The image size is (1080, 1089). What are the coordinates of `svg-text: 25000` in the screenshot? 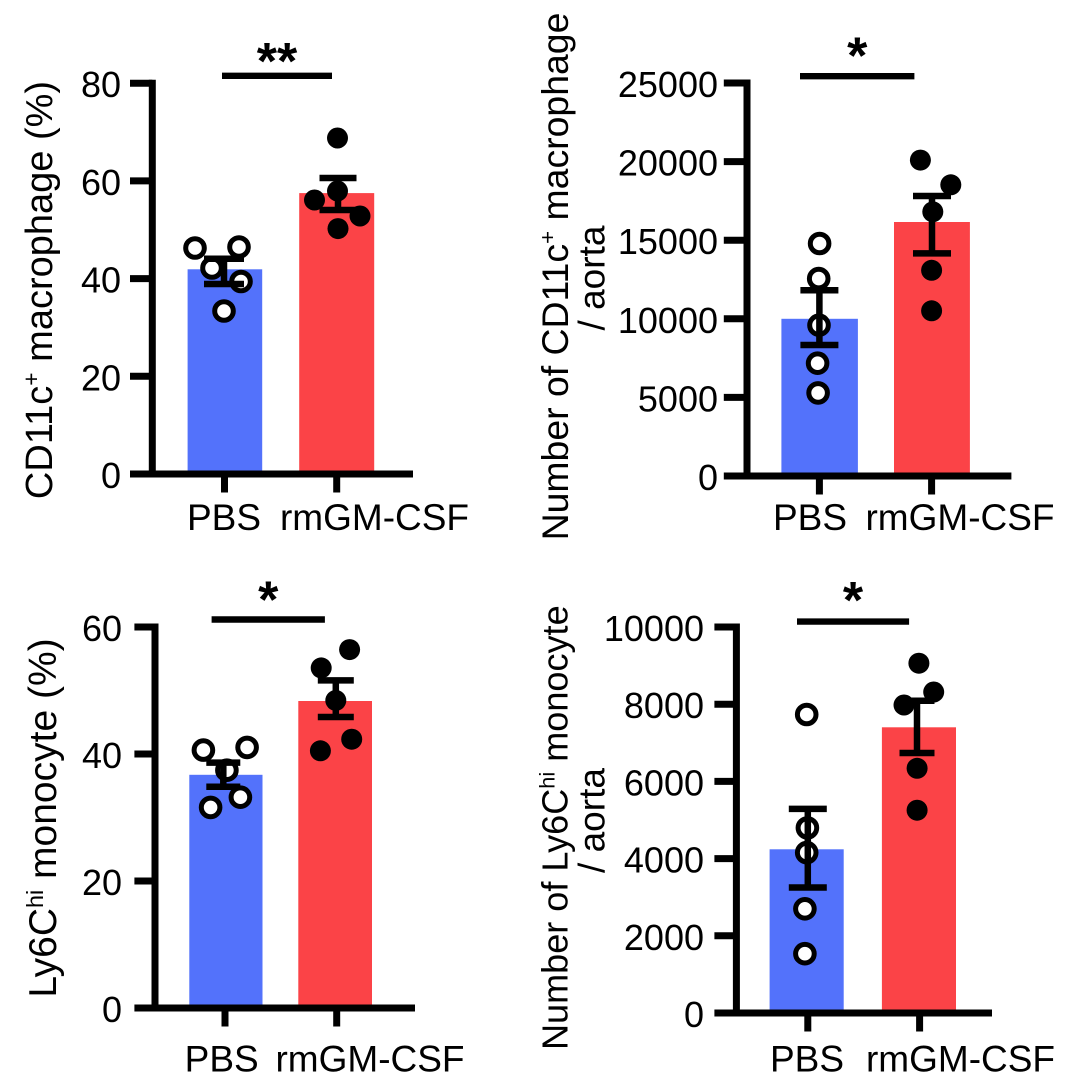 It's located at (668, 84).